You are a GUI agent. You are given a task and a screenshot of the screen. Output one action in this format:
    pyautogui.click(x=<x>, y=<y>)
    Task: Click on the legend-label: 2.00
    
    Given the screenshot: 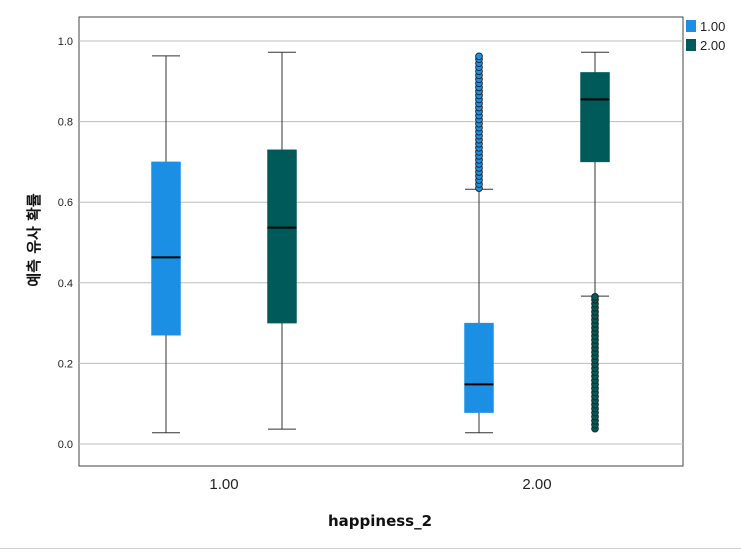 What is the action you would take?
    pyautogui.click(x=712, y=45)
    